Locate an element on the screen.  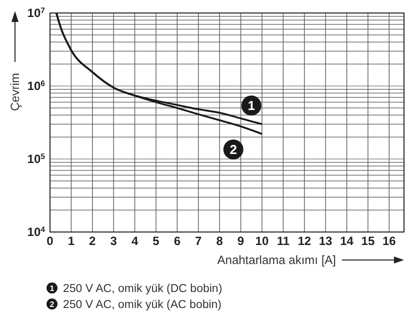
text: 1 is located at coordinates (52, 288).